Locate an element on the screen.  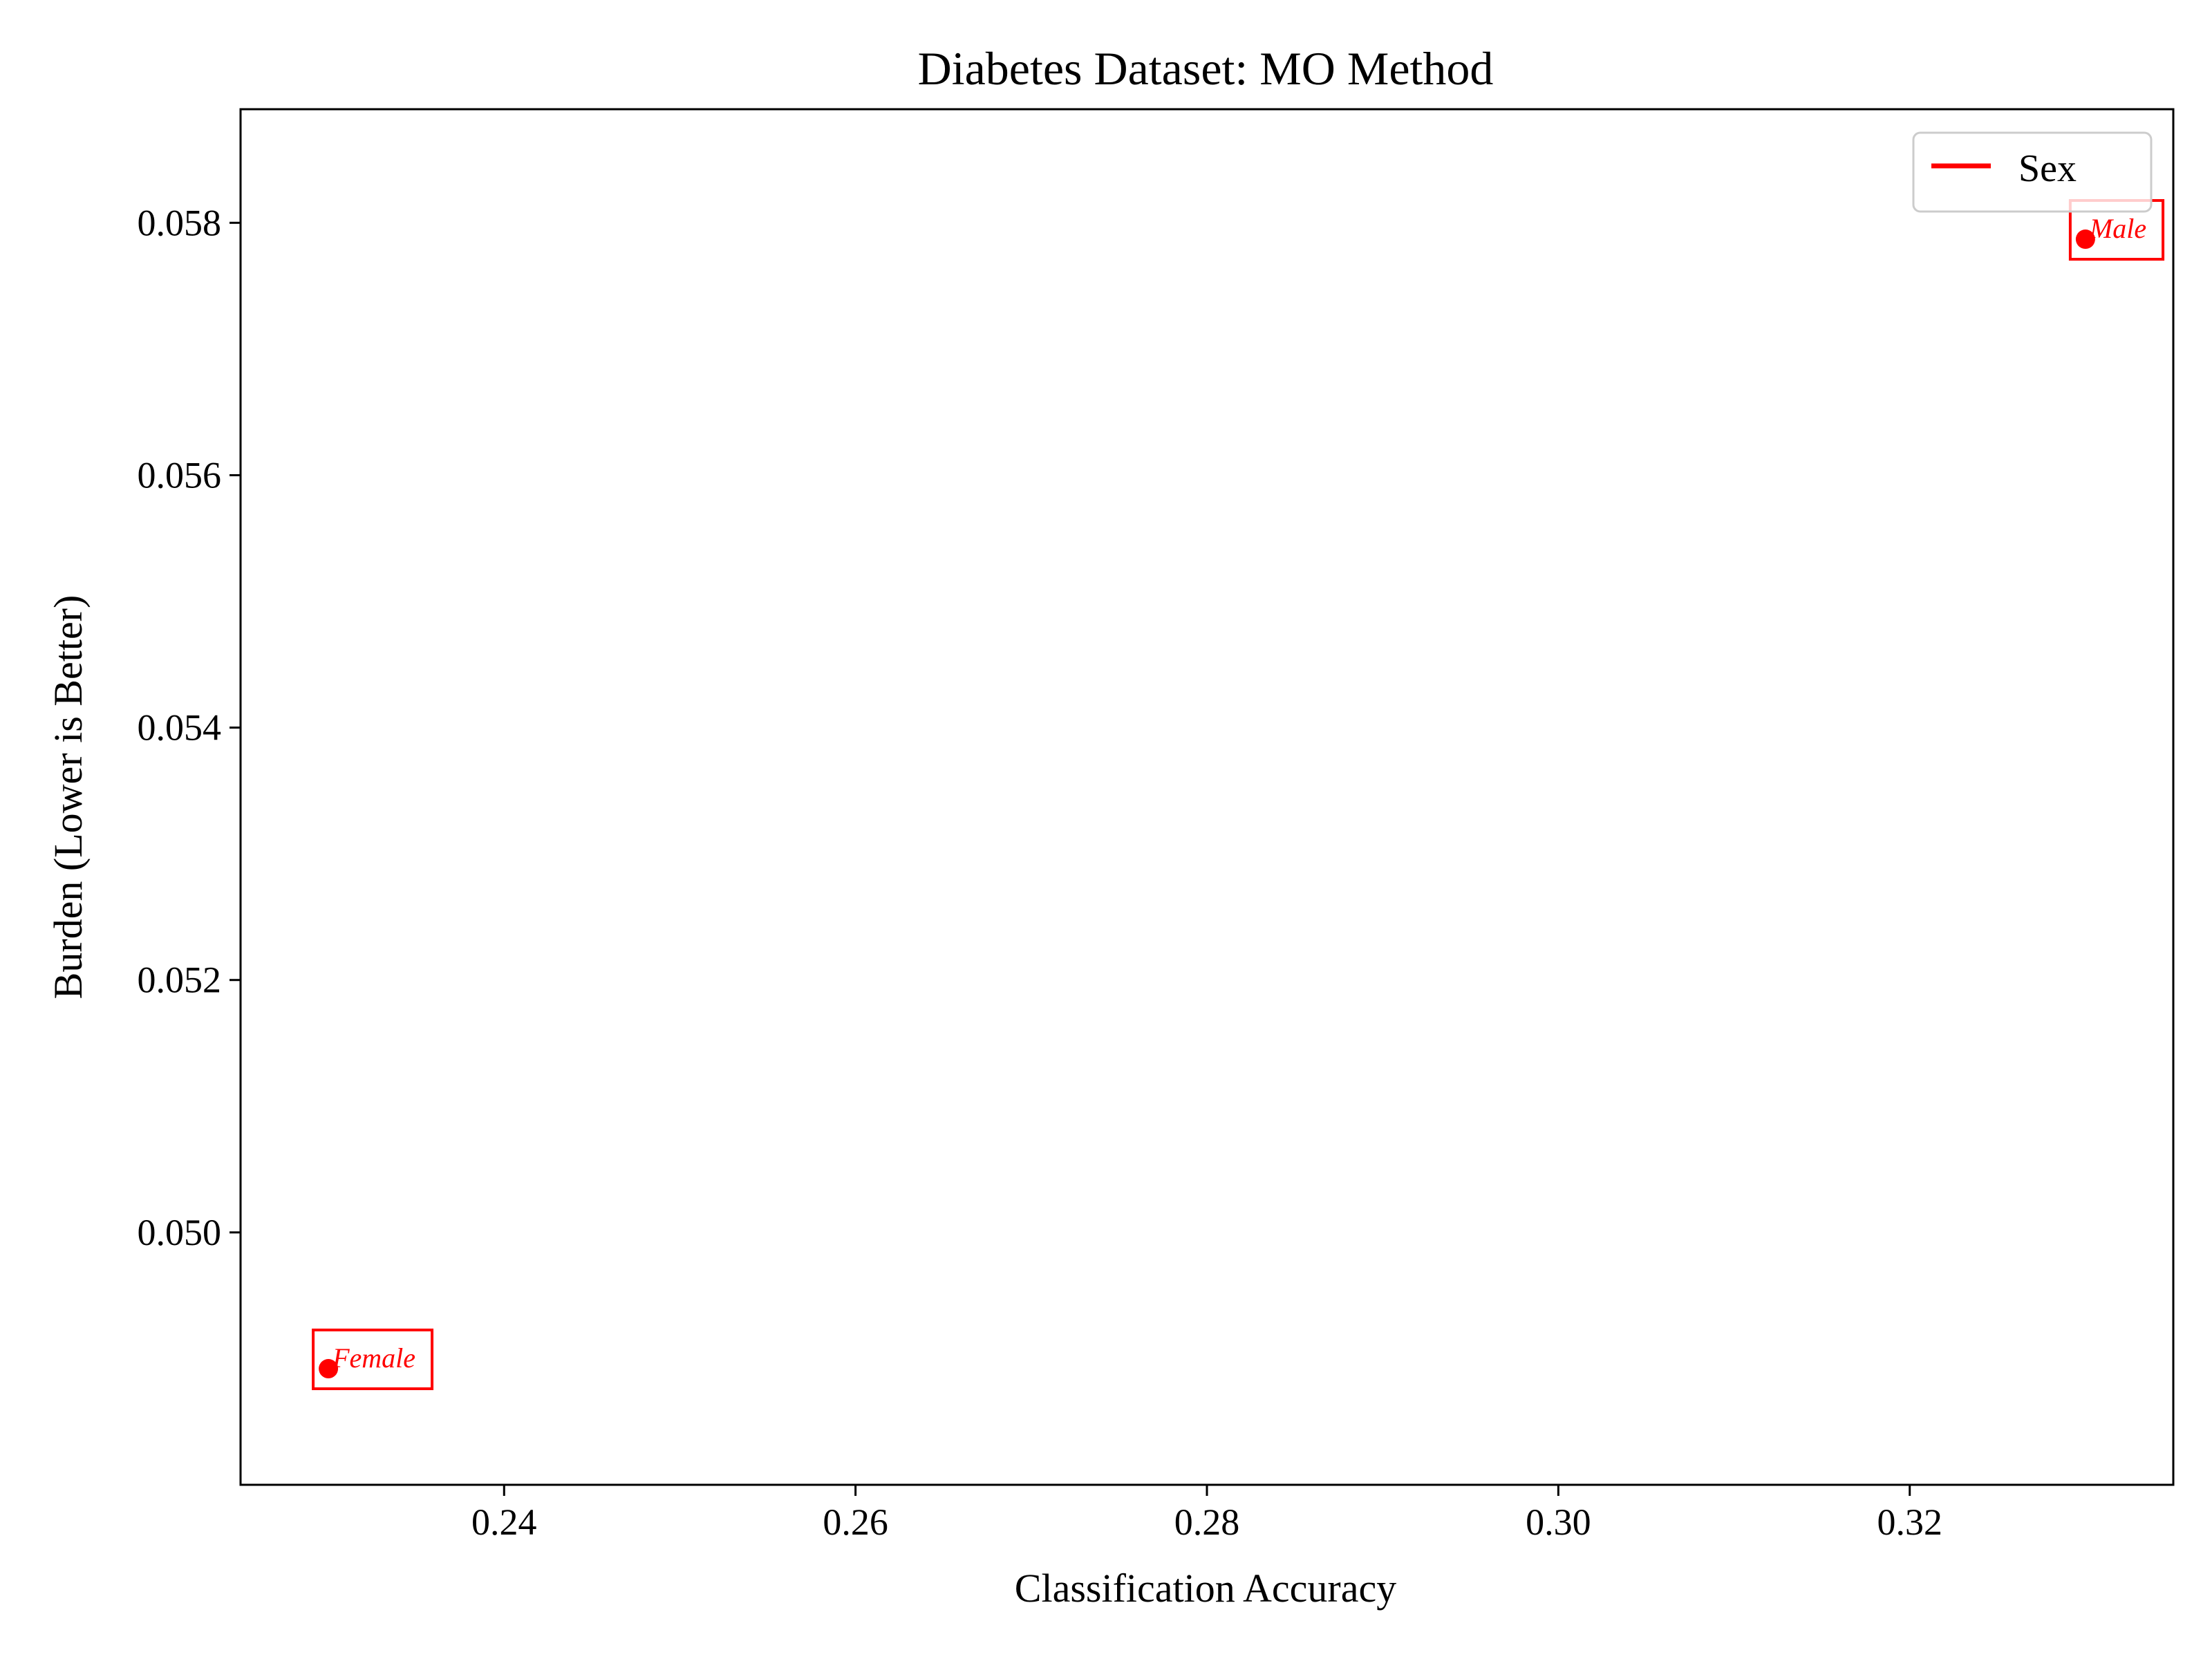
x-tick-label: 0.32 is located at coordinates (1910, 1522).